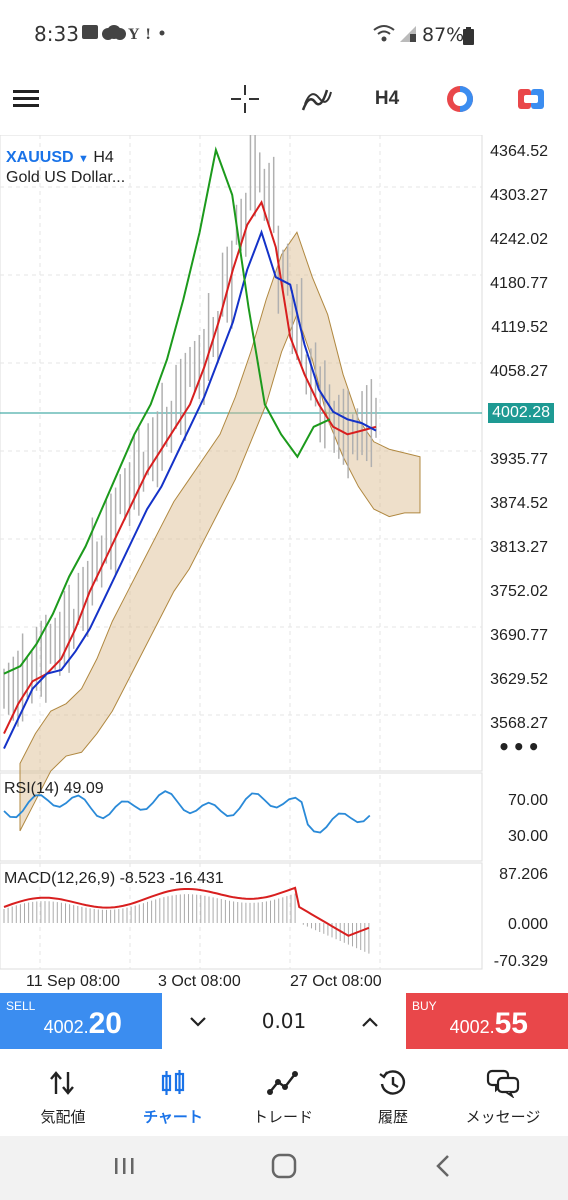 The height and width of the screenshot is (1200, 568). Describe the element at coordinates (187, 812) in the screenshot. I see `rsi-line` at that location.